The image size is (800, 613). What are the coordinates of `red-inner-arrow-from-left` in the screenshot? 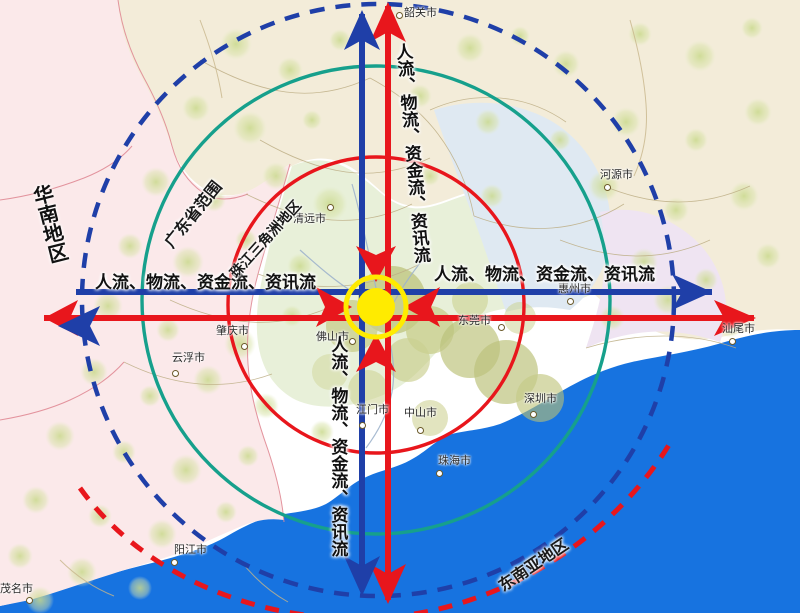 It's located at (334, 307).